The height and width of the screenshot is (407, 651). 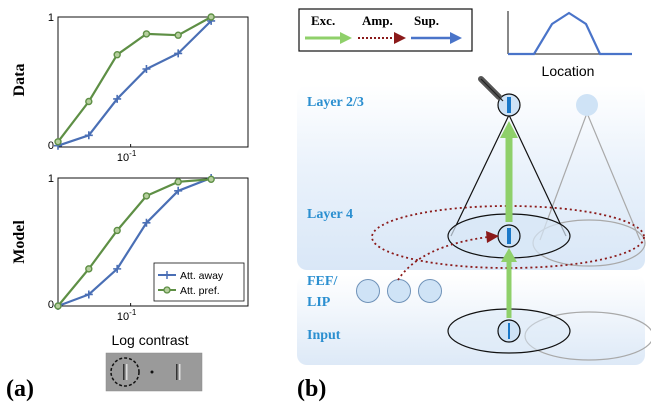 I want to click on connection-legend: Exc. Amp. Sup., so click(x=385, y=30).